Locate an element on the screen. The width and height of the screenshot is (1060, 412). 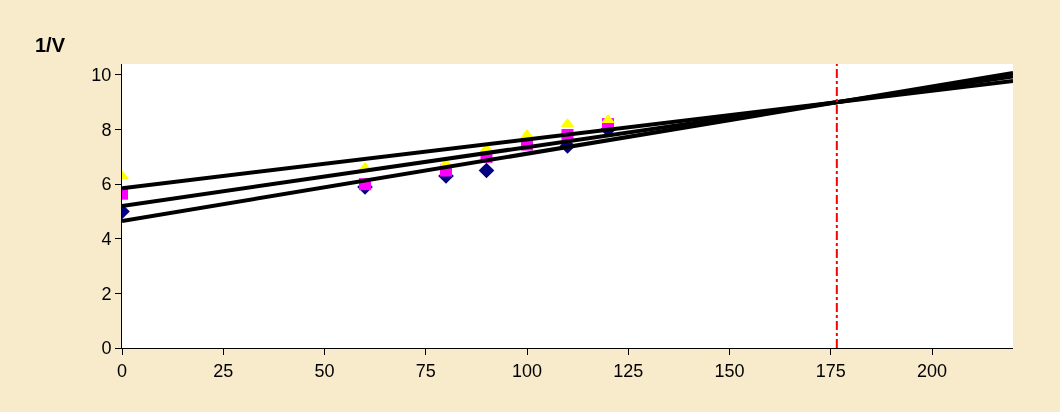
y-tick-label: 8 is located at coordinates (106, 129).